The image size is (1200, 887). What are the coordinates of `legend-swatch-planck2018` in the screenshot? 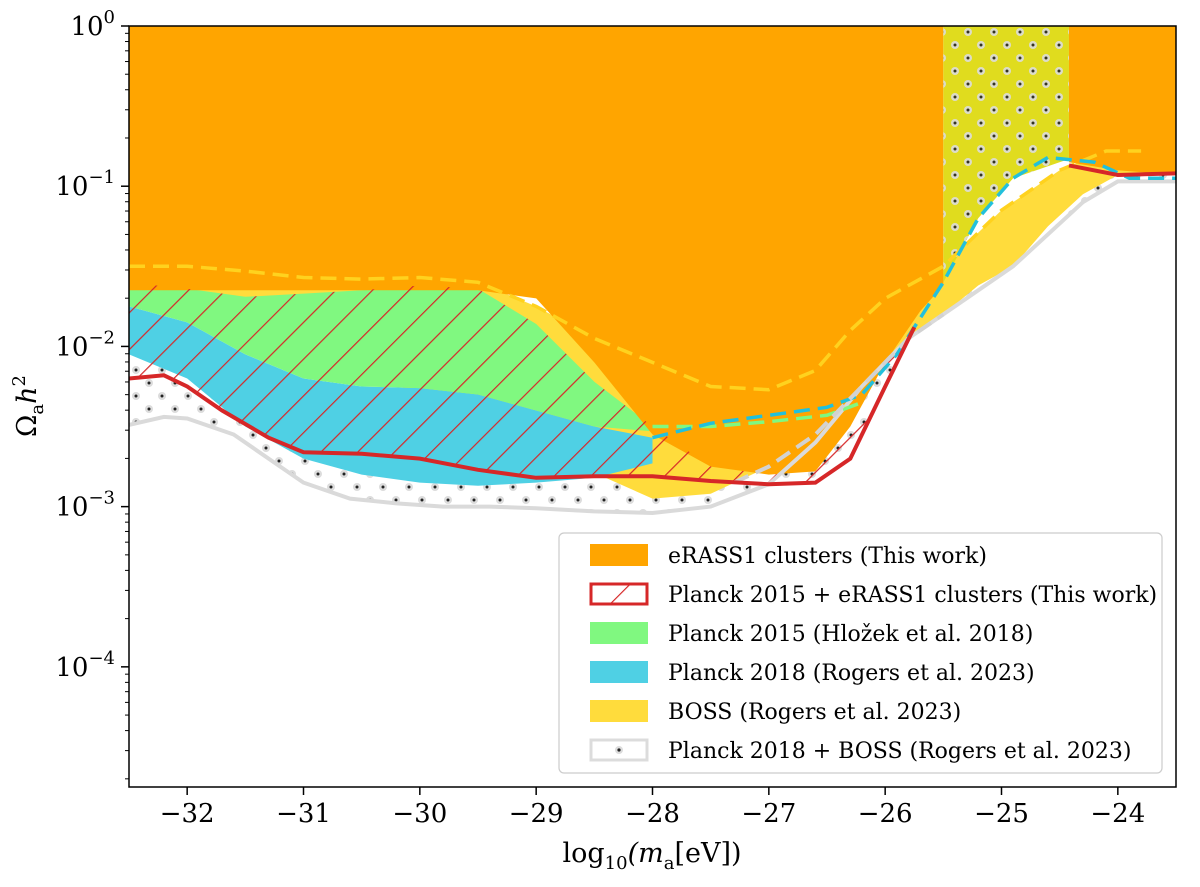 It's located at (619, 672).